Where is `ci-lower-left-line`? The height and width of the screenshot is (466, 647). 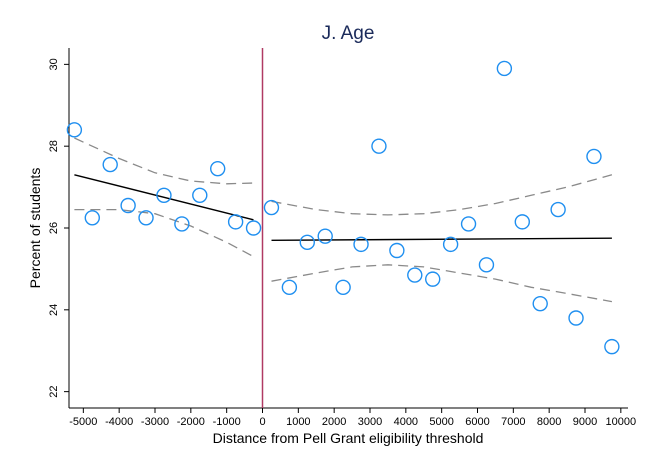 ci-lower-left-line is located at coordinates (164, 233).